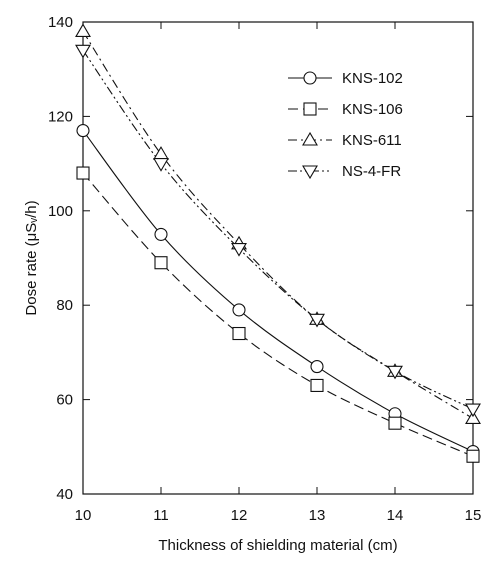 The height and width of the screenshot is (564, 487). Describe the element at coordinates (64, 305) in the screenshot. I see `y-tick-label: 80` at that location.